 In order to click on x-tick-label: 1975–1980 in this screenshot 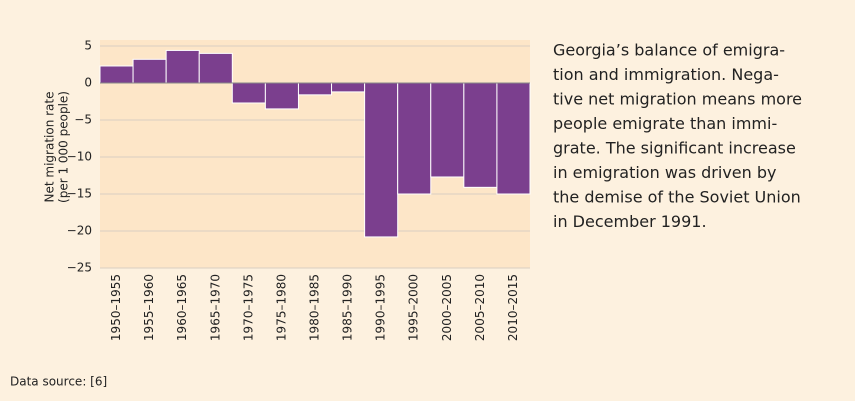, I will do `click(281, 307)`.